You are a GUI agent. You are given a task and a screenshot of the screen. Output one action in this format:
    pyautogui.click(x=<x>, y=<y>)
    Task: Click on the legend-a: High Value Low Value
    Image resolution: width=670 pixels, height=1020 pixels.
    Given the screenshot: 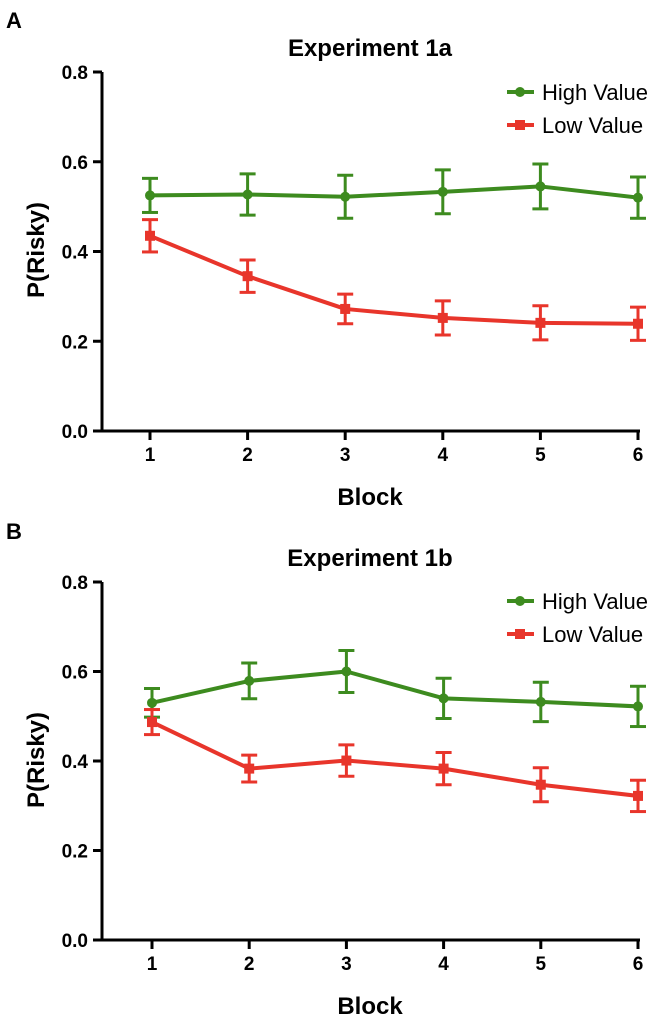 What is the action you would take?
    pyautogui.click(x=577, y=109)
    